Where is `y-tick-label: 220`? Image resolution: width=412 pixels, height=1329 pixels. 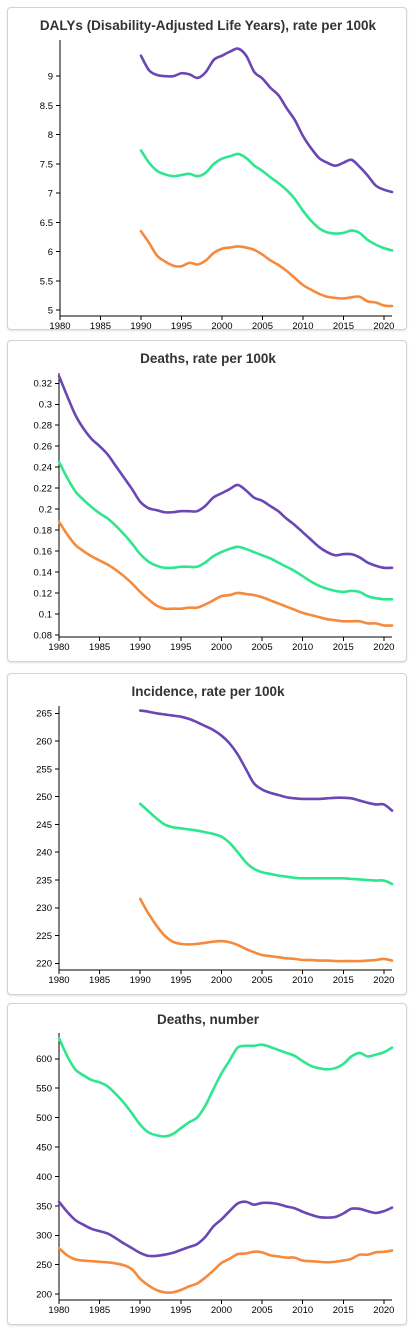
y-tick-label: 220 is located at coordinates (44, 964).